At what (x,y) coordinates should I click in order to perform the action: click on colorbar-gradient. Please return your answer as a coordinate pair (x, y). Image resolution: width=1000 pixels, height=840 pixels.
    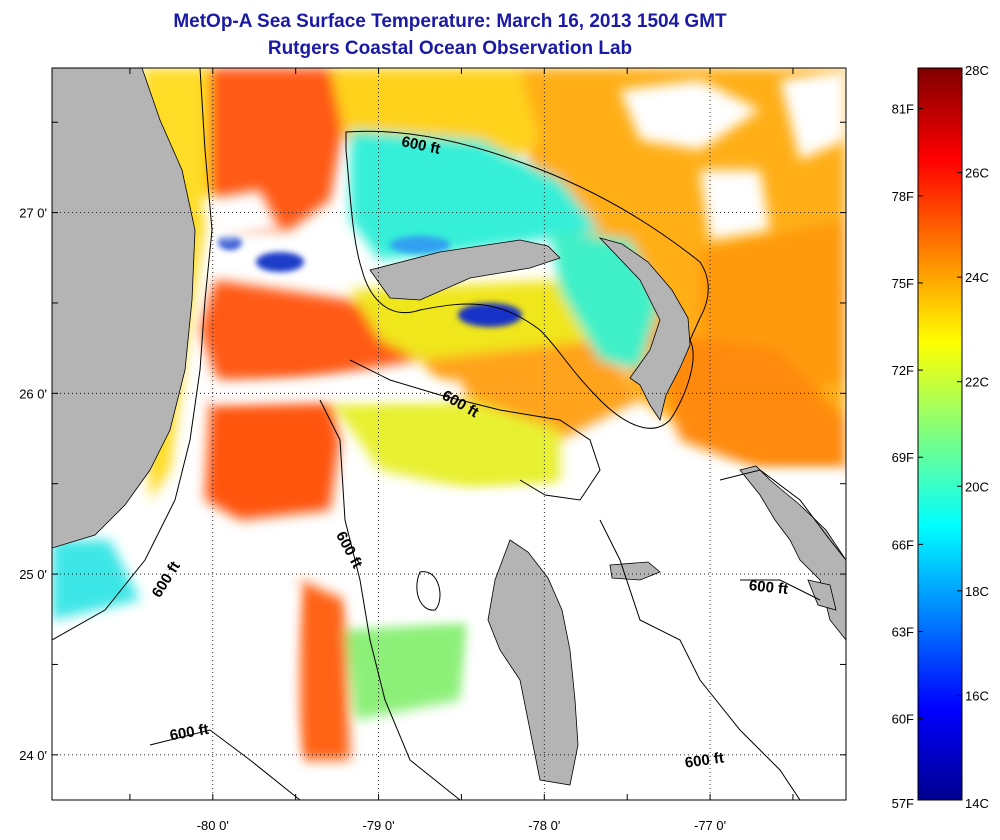
    Looking at the image, I should click on (940, 434).